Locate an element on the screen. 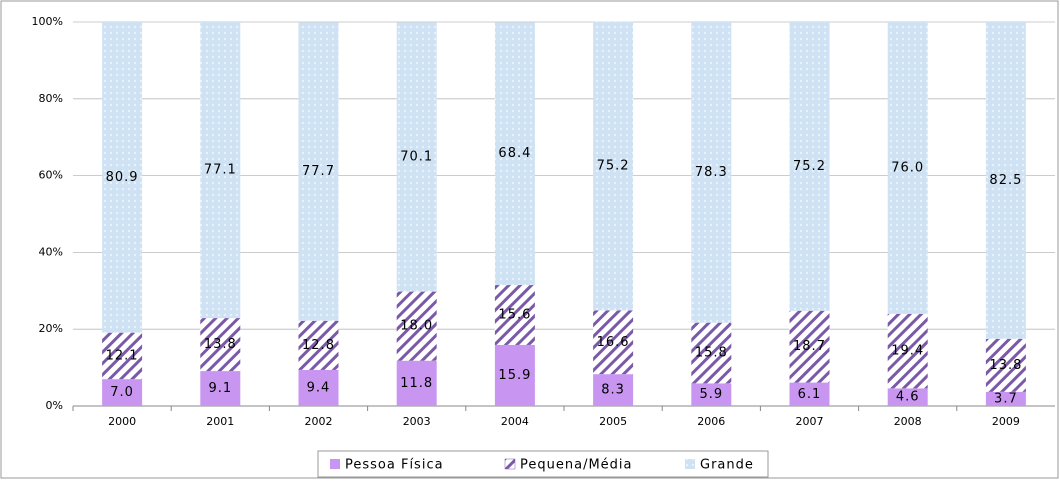 This screenshot has width=1060, height=483. data-label: 9.1 is located at coordinates (220, 388).